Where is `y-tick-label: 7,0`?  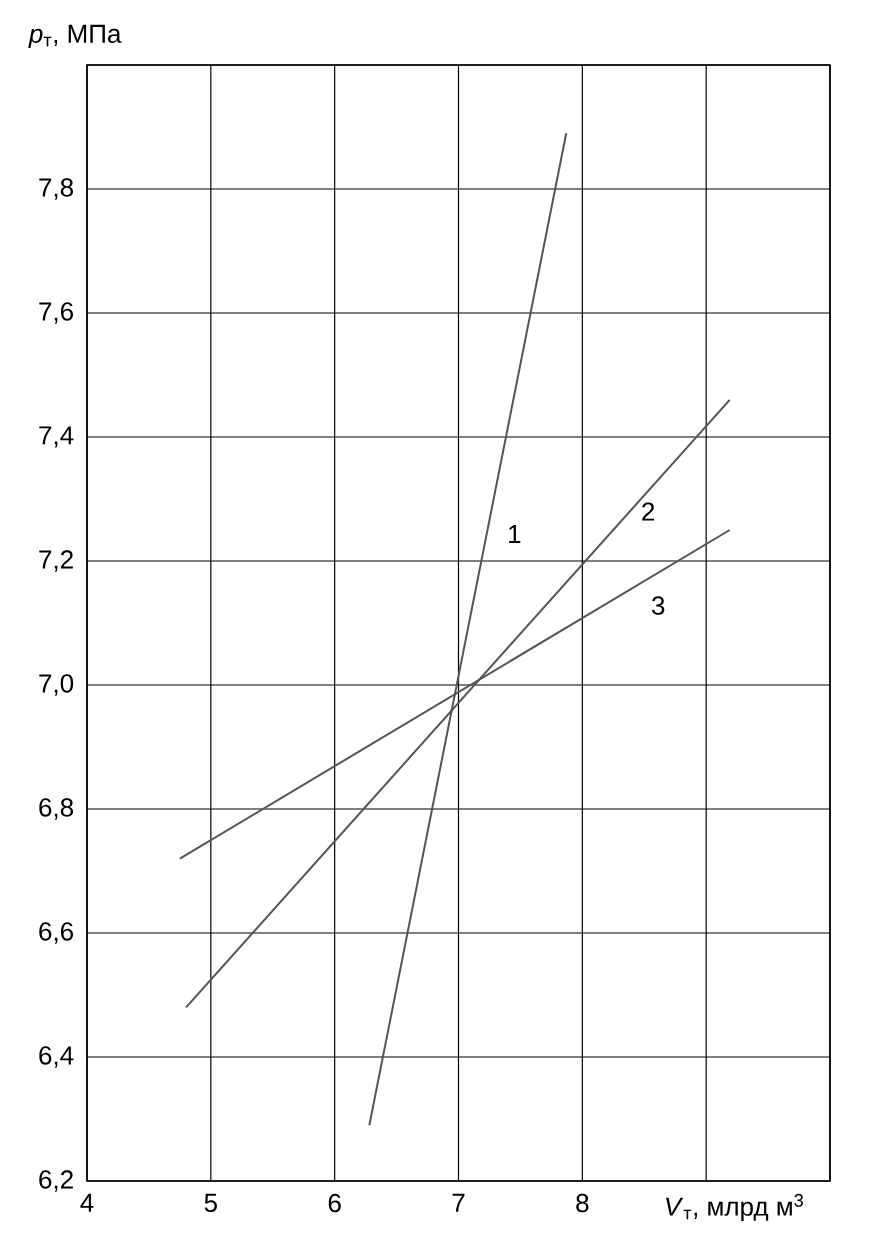 y-tick-label: 7,0 is located at coordinates (56, 685).